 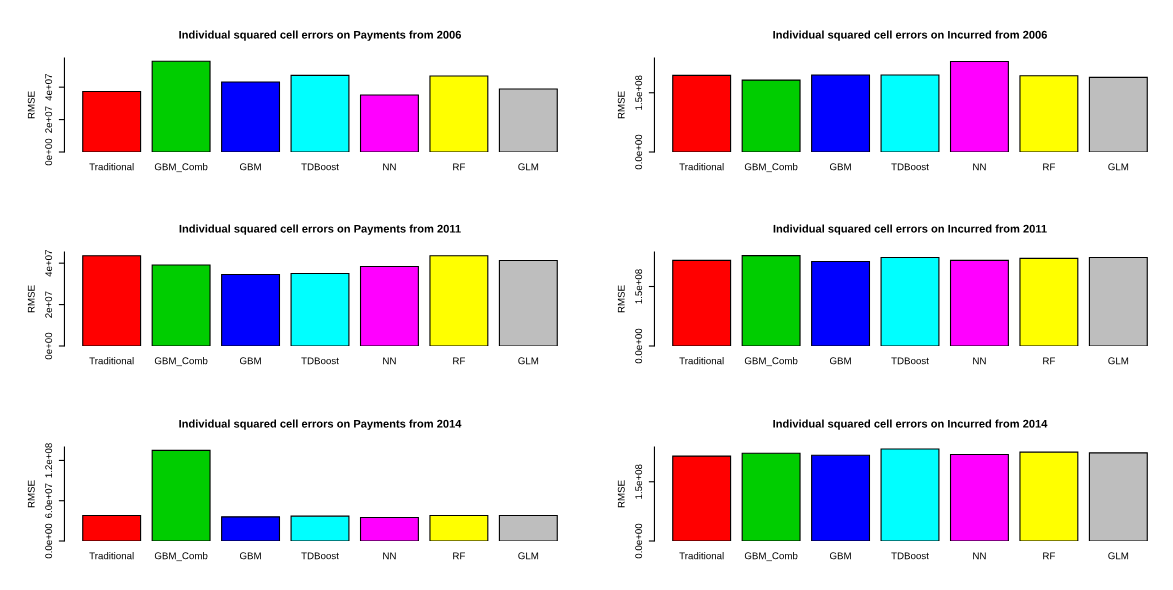 I want to click on chart-title: Individual squared cell errors on Payments from 2014, so click(x=320, y=424).